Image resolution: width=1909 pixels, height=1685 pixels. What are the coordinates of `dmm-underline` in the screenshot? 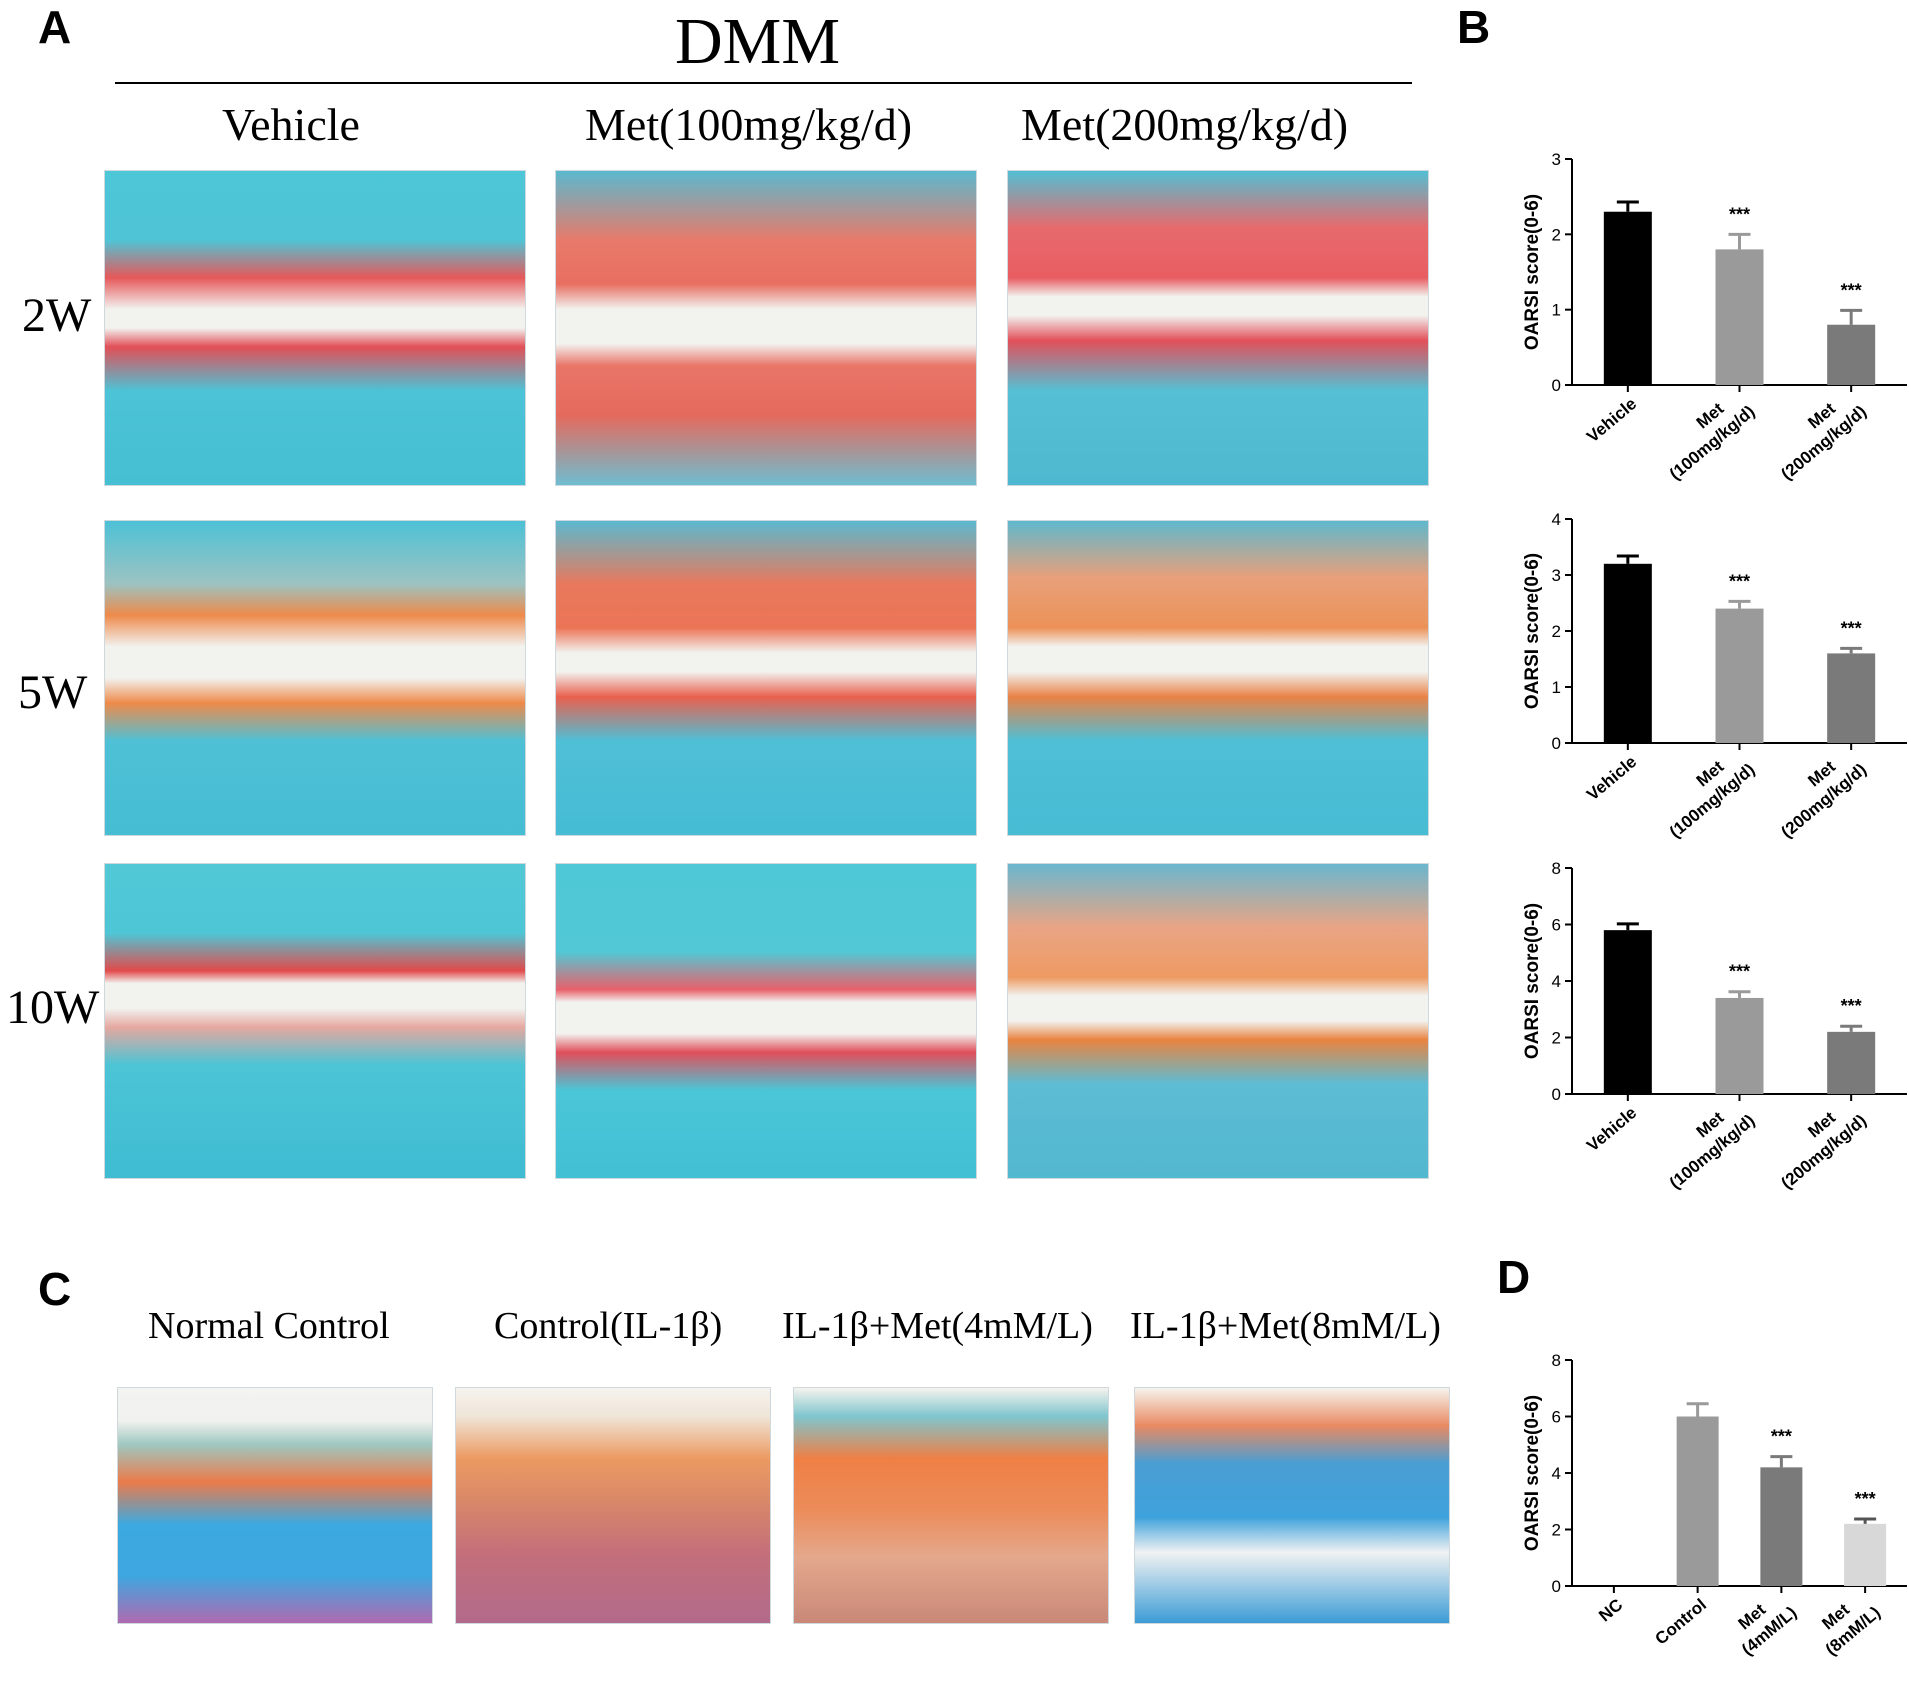 It's located at (763, 83).